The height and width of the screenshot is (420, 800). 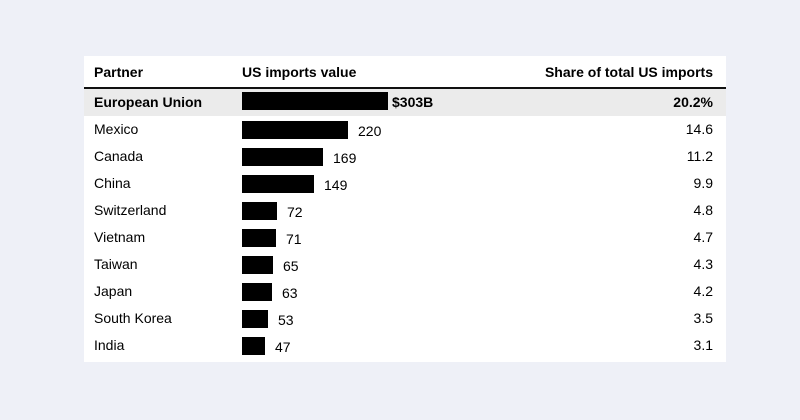 I want to click on table-row: Canada 169 11.2, so click(x=405, y=156).